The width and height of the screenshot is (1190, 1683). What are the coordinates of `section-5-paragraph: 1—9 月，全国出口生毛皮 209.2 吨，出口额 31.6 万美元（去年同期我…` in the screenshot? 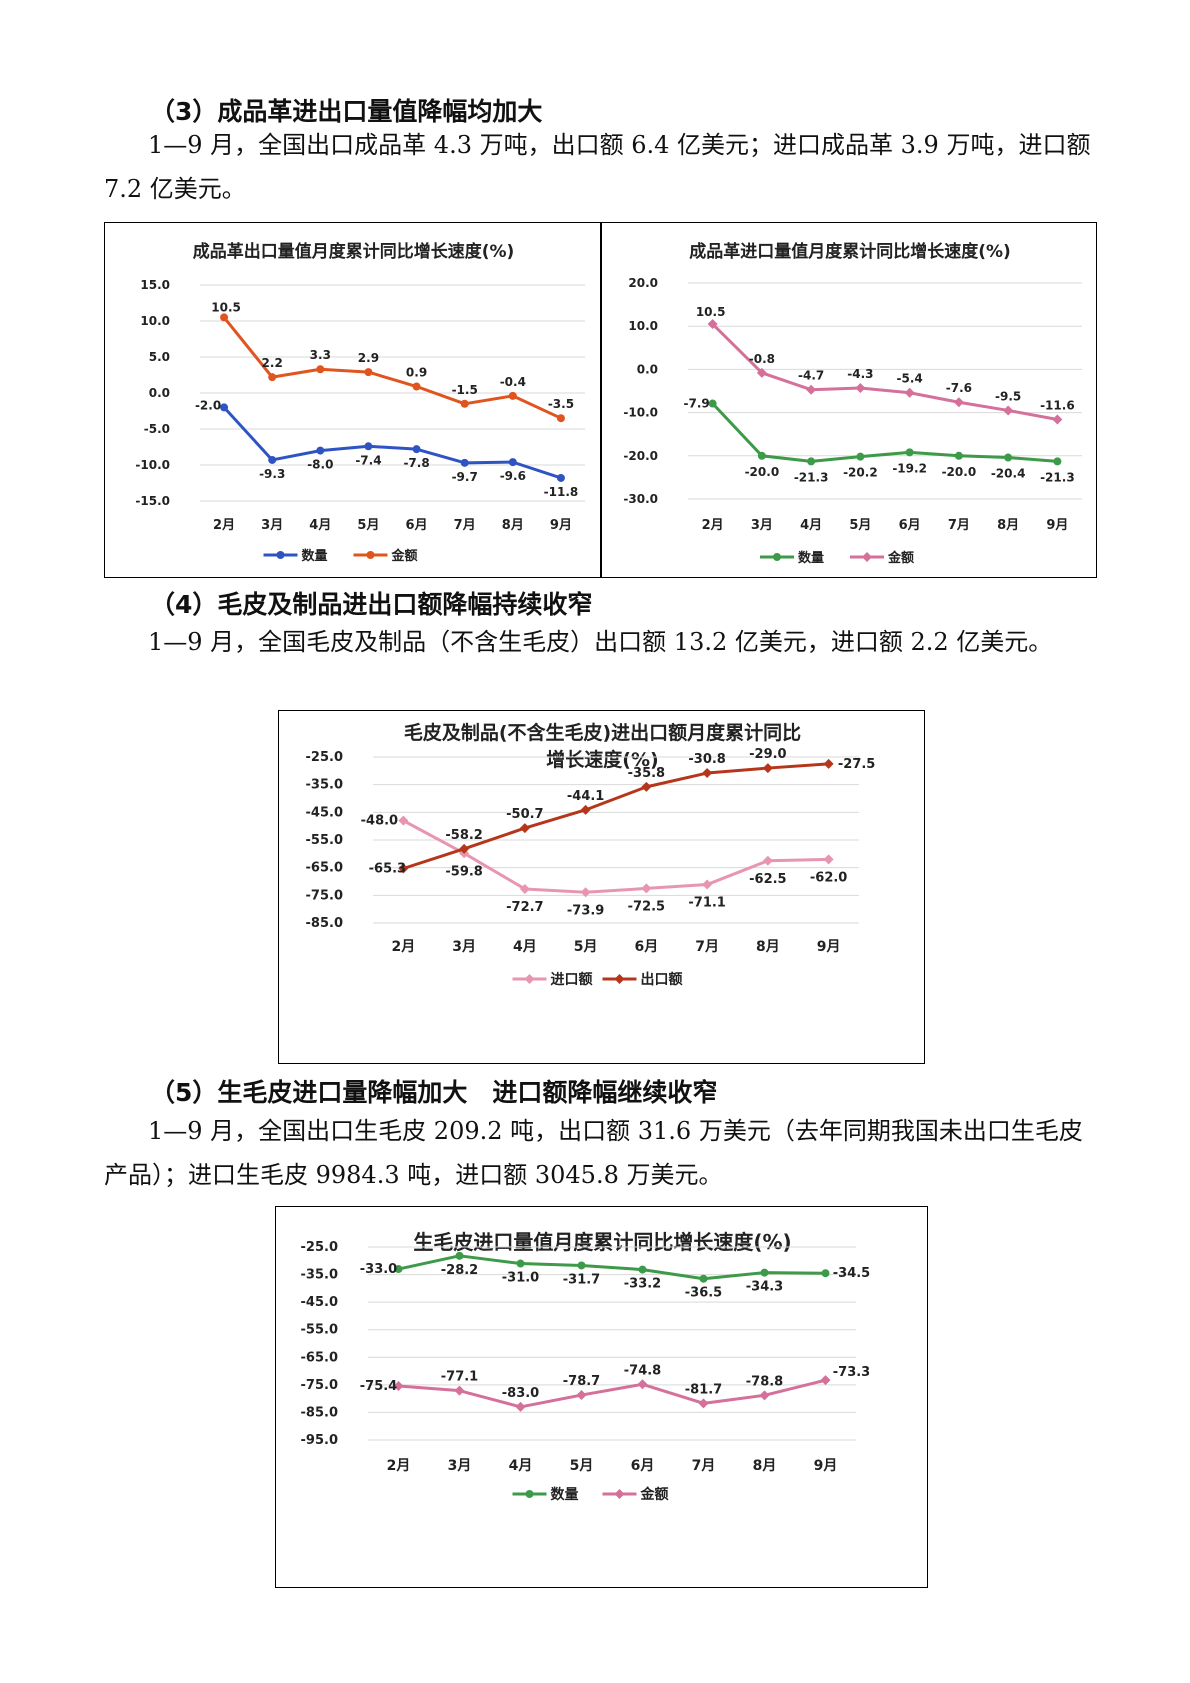 It's located at (593, 1153).